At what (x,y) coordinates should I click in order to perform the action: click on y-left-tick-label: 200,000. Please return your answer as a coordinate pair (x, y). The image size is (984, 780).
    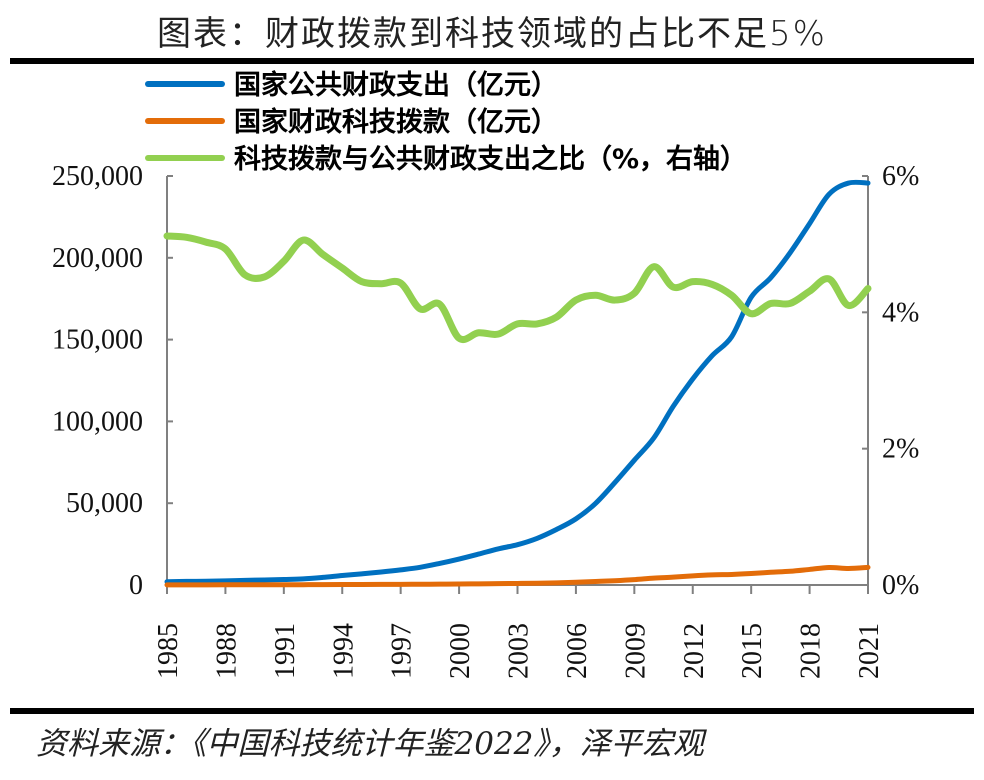
    Looking at the image, I should click on (97, 258).